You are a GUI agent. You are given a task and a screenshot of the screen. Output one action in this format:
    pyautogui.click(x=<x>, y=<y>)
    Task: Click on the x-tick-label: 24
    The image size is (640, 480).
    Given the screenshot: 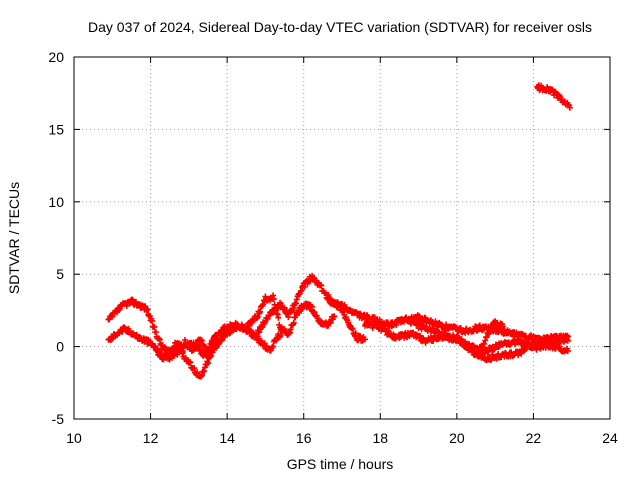 What is the action you would take?
    pyautogui.click(x=610, y=438)
    